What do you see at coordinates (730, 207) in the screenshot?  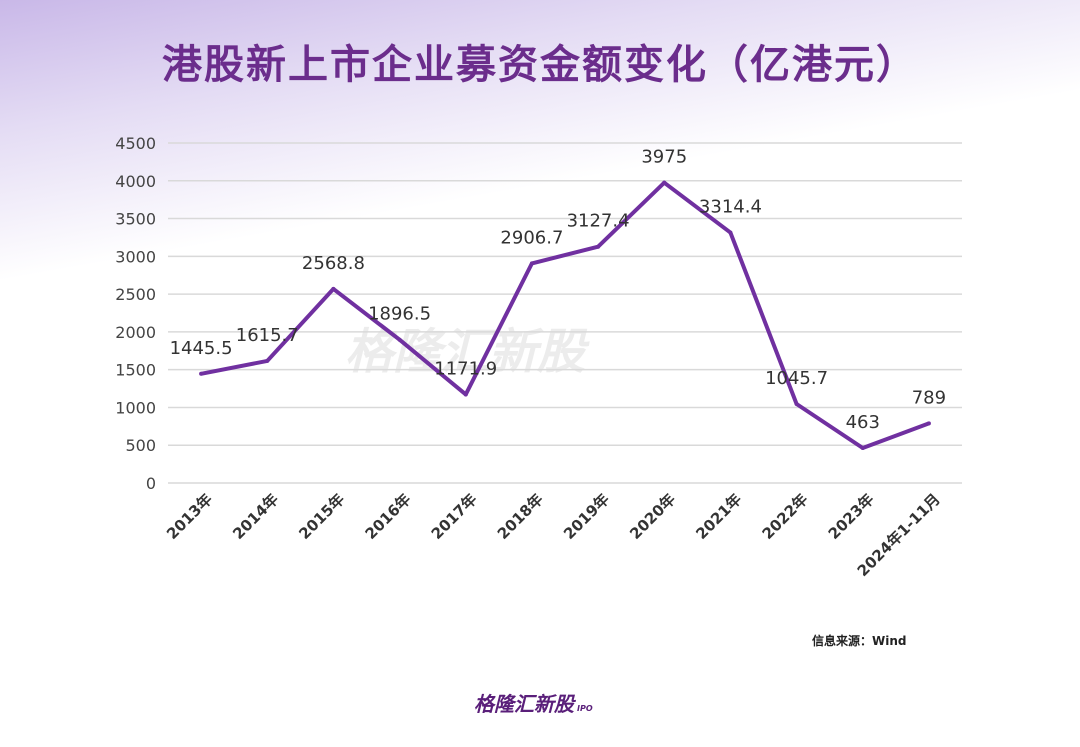 I see `data-label: 3314.4` at bounding box center [730, 207].